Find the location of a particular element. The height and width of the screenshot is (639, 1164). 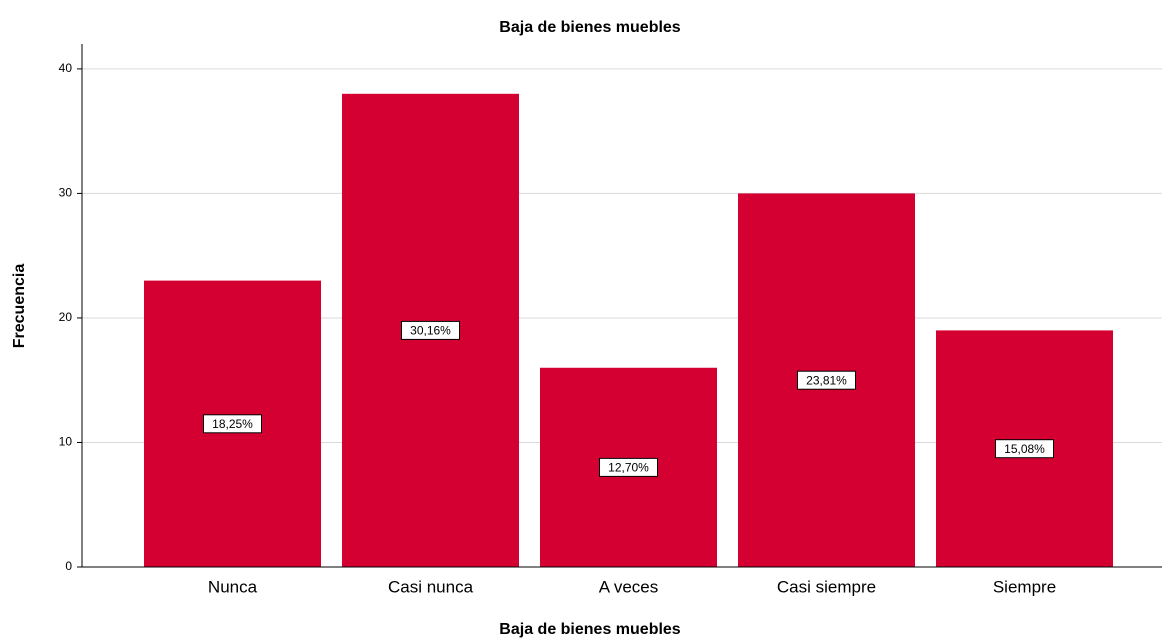

y-tick-label: 20 is located at coordinates (66, 317).